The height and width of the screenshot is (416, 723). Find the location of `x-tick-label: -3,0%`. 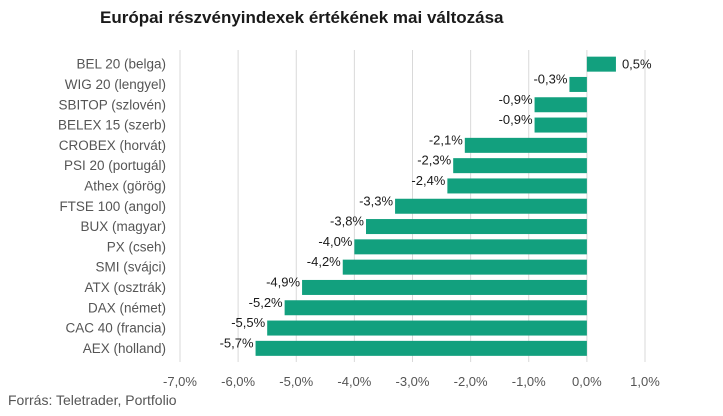

x-tick-label: -3,0% is located at coordinates (413, 381).